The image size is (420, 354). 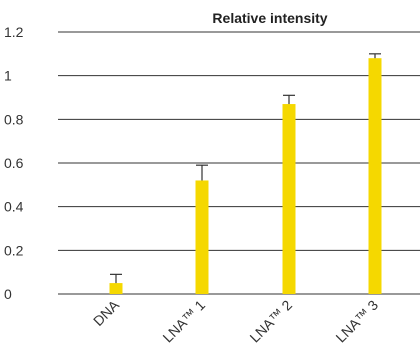 What do you see at coordinates (183, 321) in the screenshot?
I see `x-tick-label: LNA™ 1` at bounding box center [183, 321].